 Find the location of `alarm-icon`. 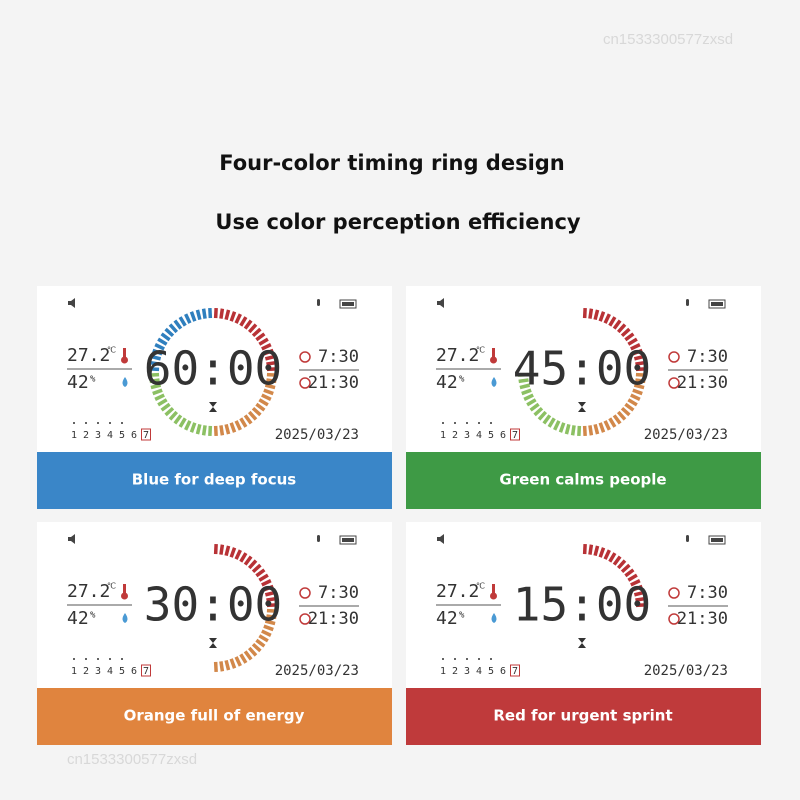

alarm-icon is located at coordinates (305, 357).